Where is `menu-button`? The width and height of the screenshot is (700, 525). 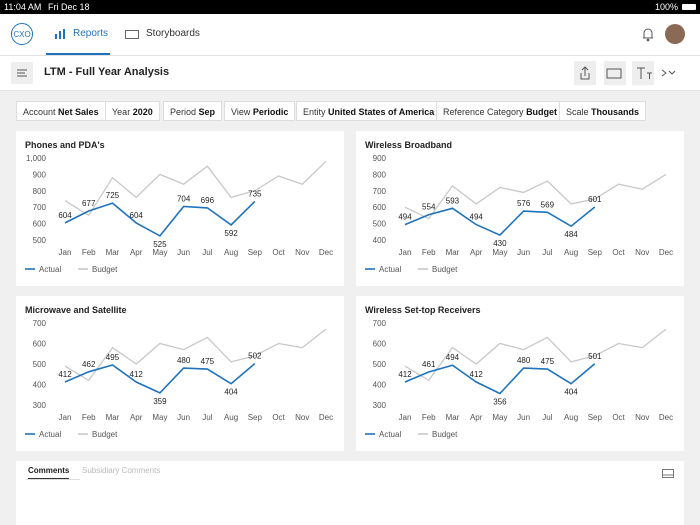
menu-button is located at coordinates (22, 73).